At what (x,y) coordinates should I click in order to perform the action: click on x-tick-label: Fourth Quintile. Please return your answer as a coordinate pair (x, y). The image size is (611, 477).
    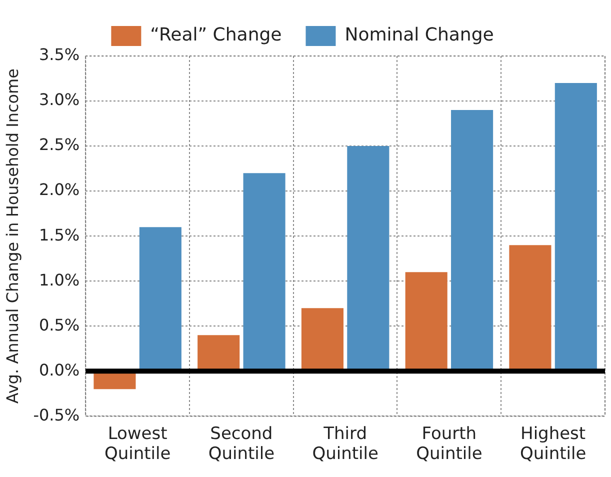
    Looking at the image, I should click on (449, 444).